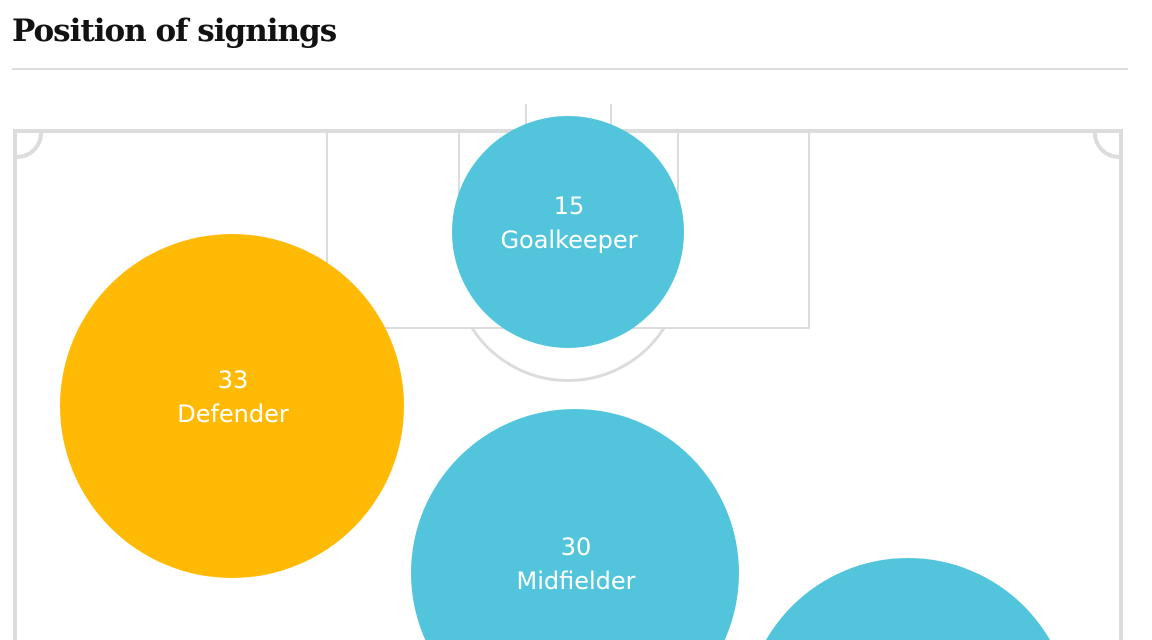 This screenshot has height=640, width=1152. Describe the element at coordinates (575, 581) in the screenshot. I see `bubble-label-midfielder: Midfielder` at that location.